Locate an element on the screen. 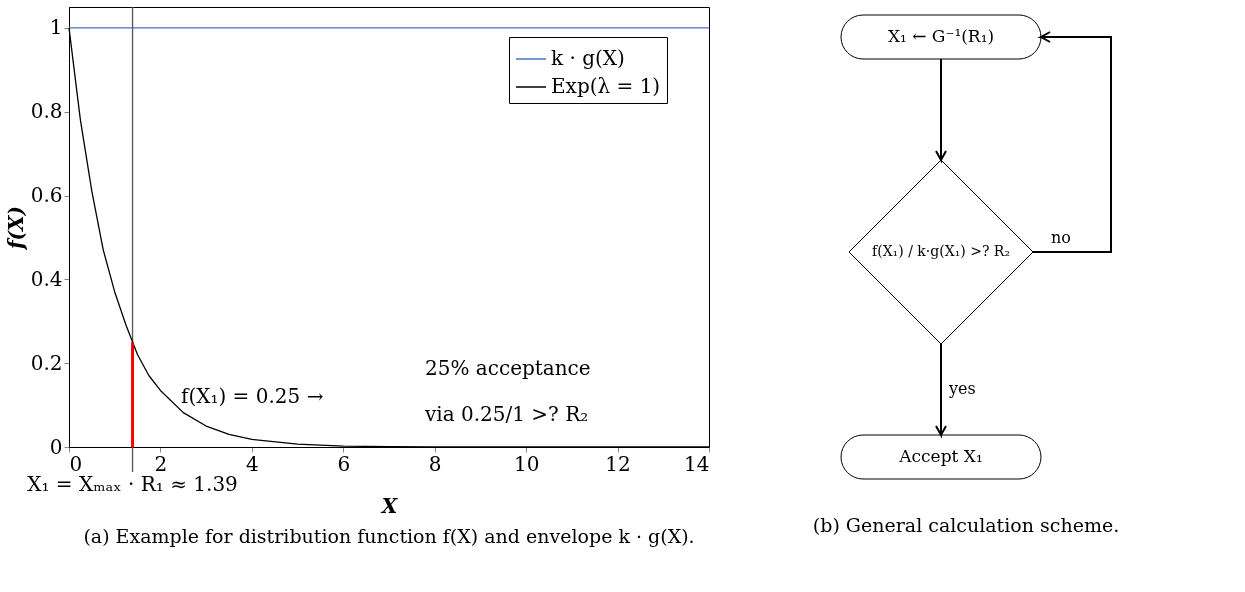 This screenshot has height=592, width=1245. annotation: via 0.25/1 >? R₂ is located at coordinates (506, 414).